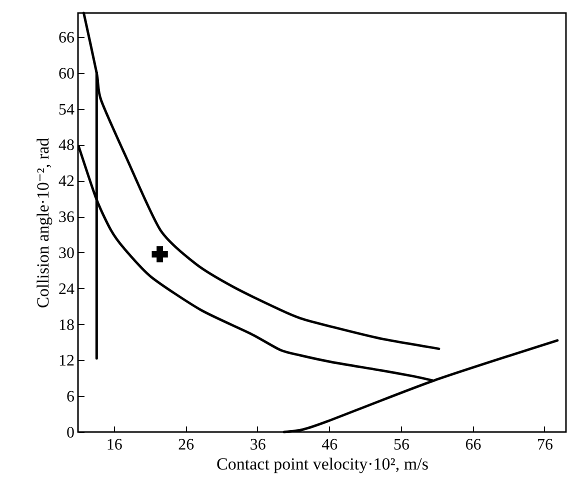  What do you see at coordinates (473, 445) in the screenshot?
I see `x-tick-label: 66` at bounding box center [473, 445].